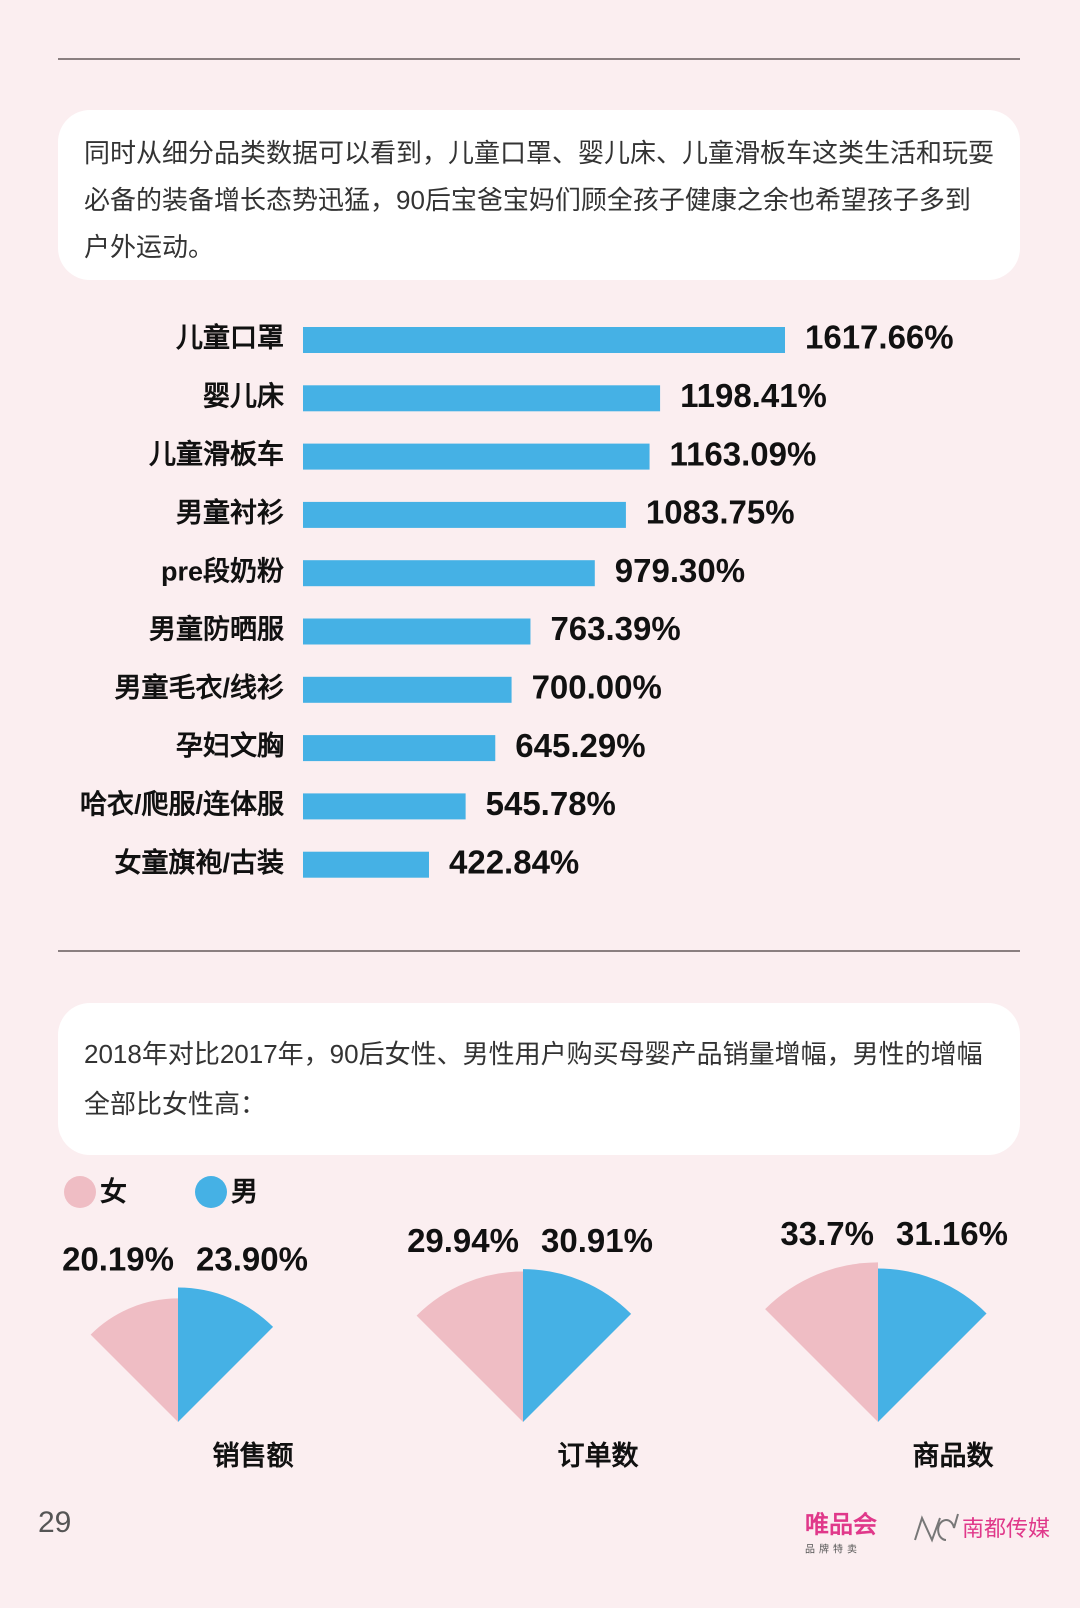  Describe the element at coordinates (230, 512) in the screenshot. I see `category-label: 男童衬衫` at that location.